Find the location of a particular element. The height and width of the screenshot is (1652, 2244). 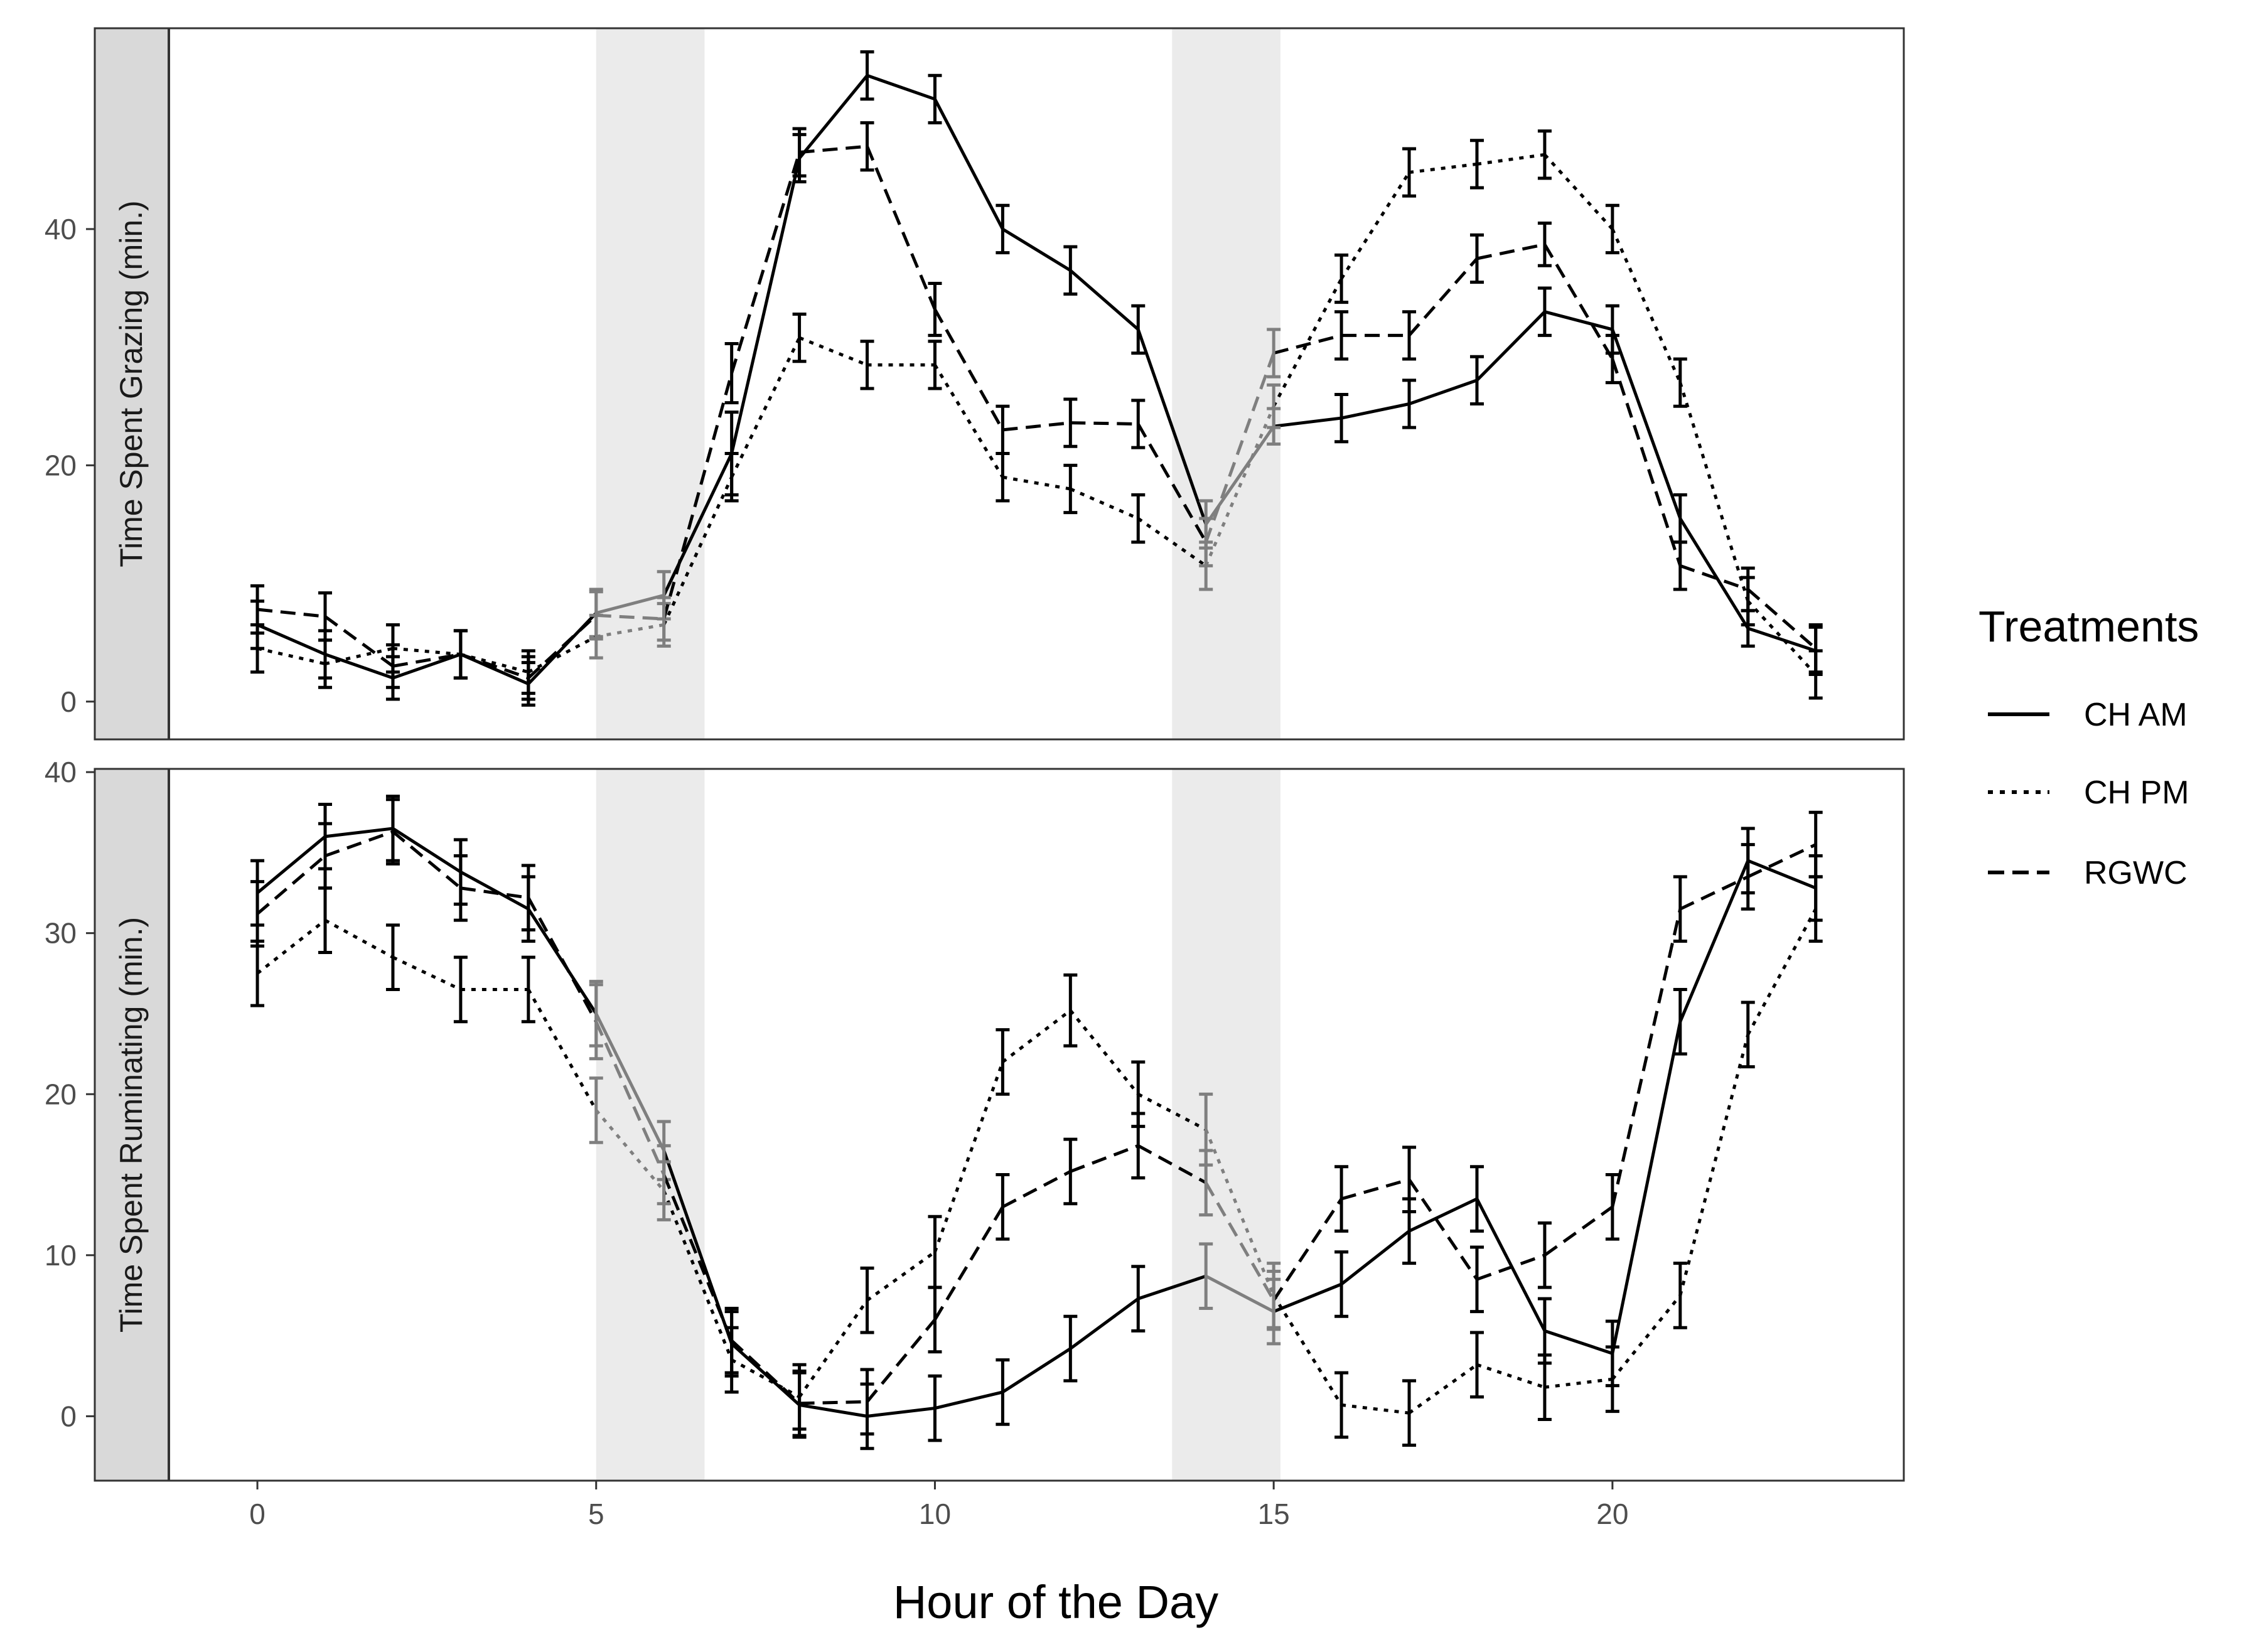

ruminating-strip-label: Time Spent Ruminating (min.) is located at coordinates (131, 1125).